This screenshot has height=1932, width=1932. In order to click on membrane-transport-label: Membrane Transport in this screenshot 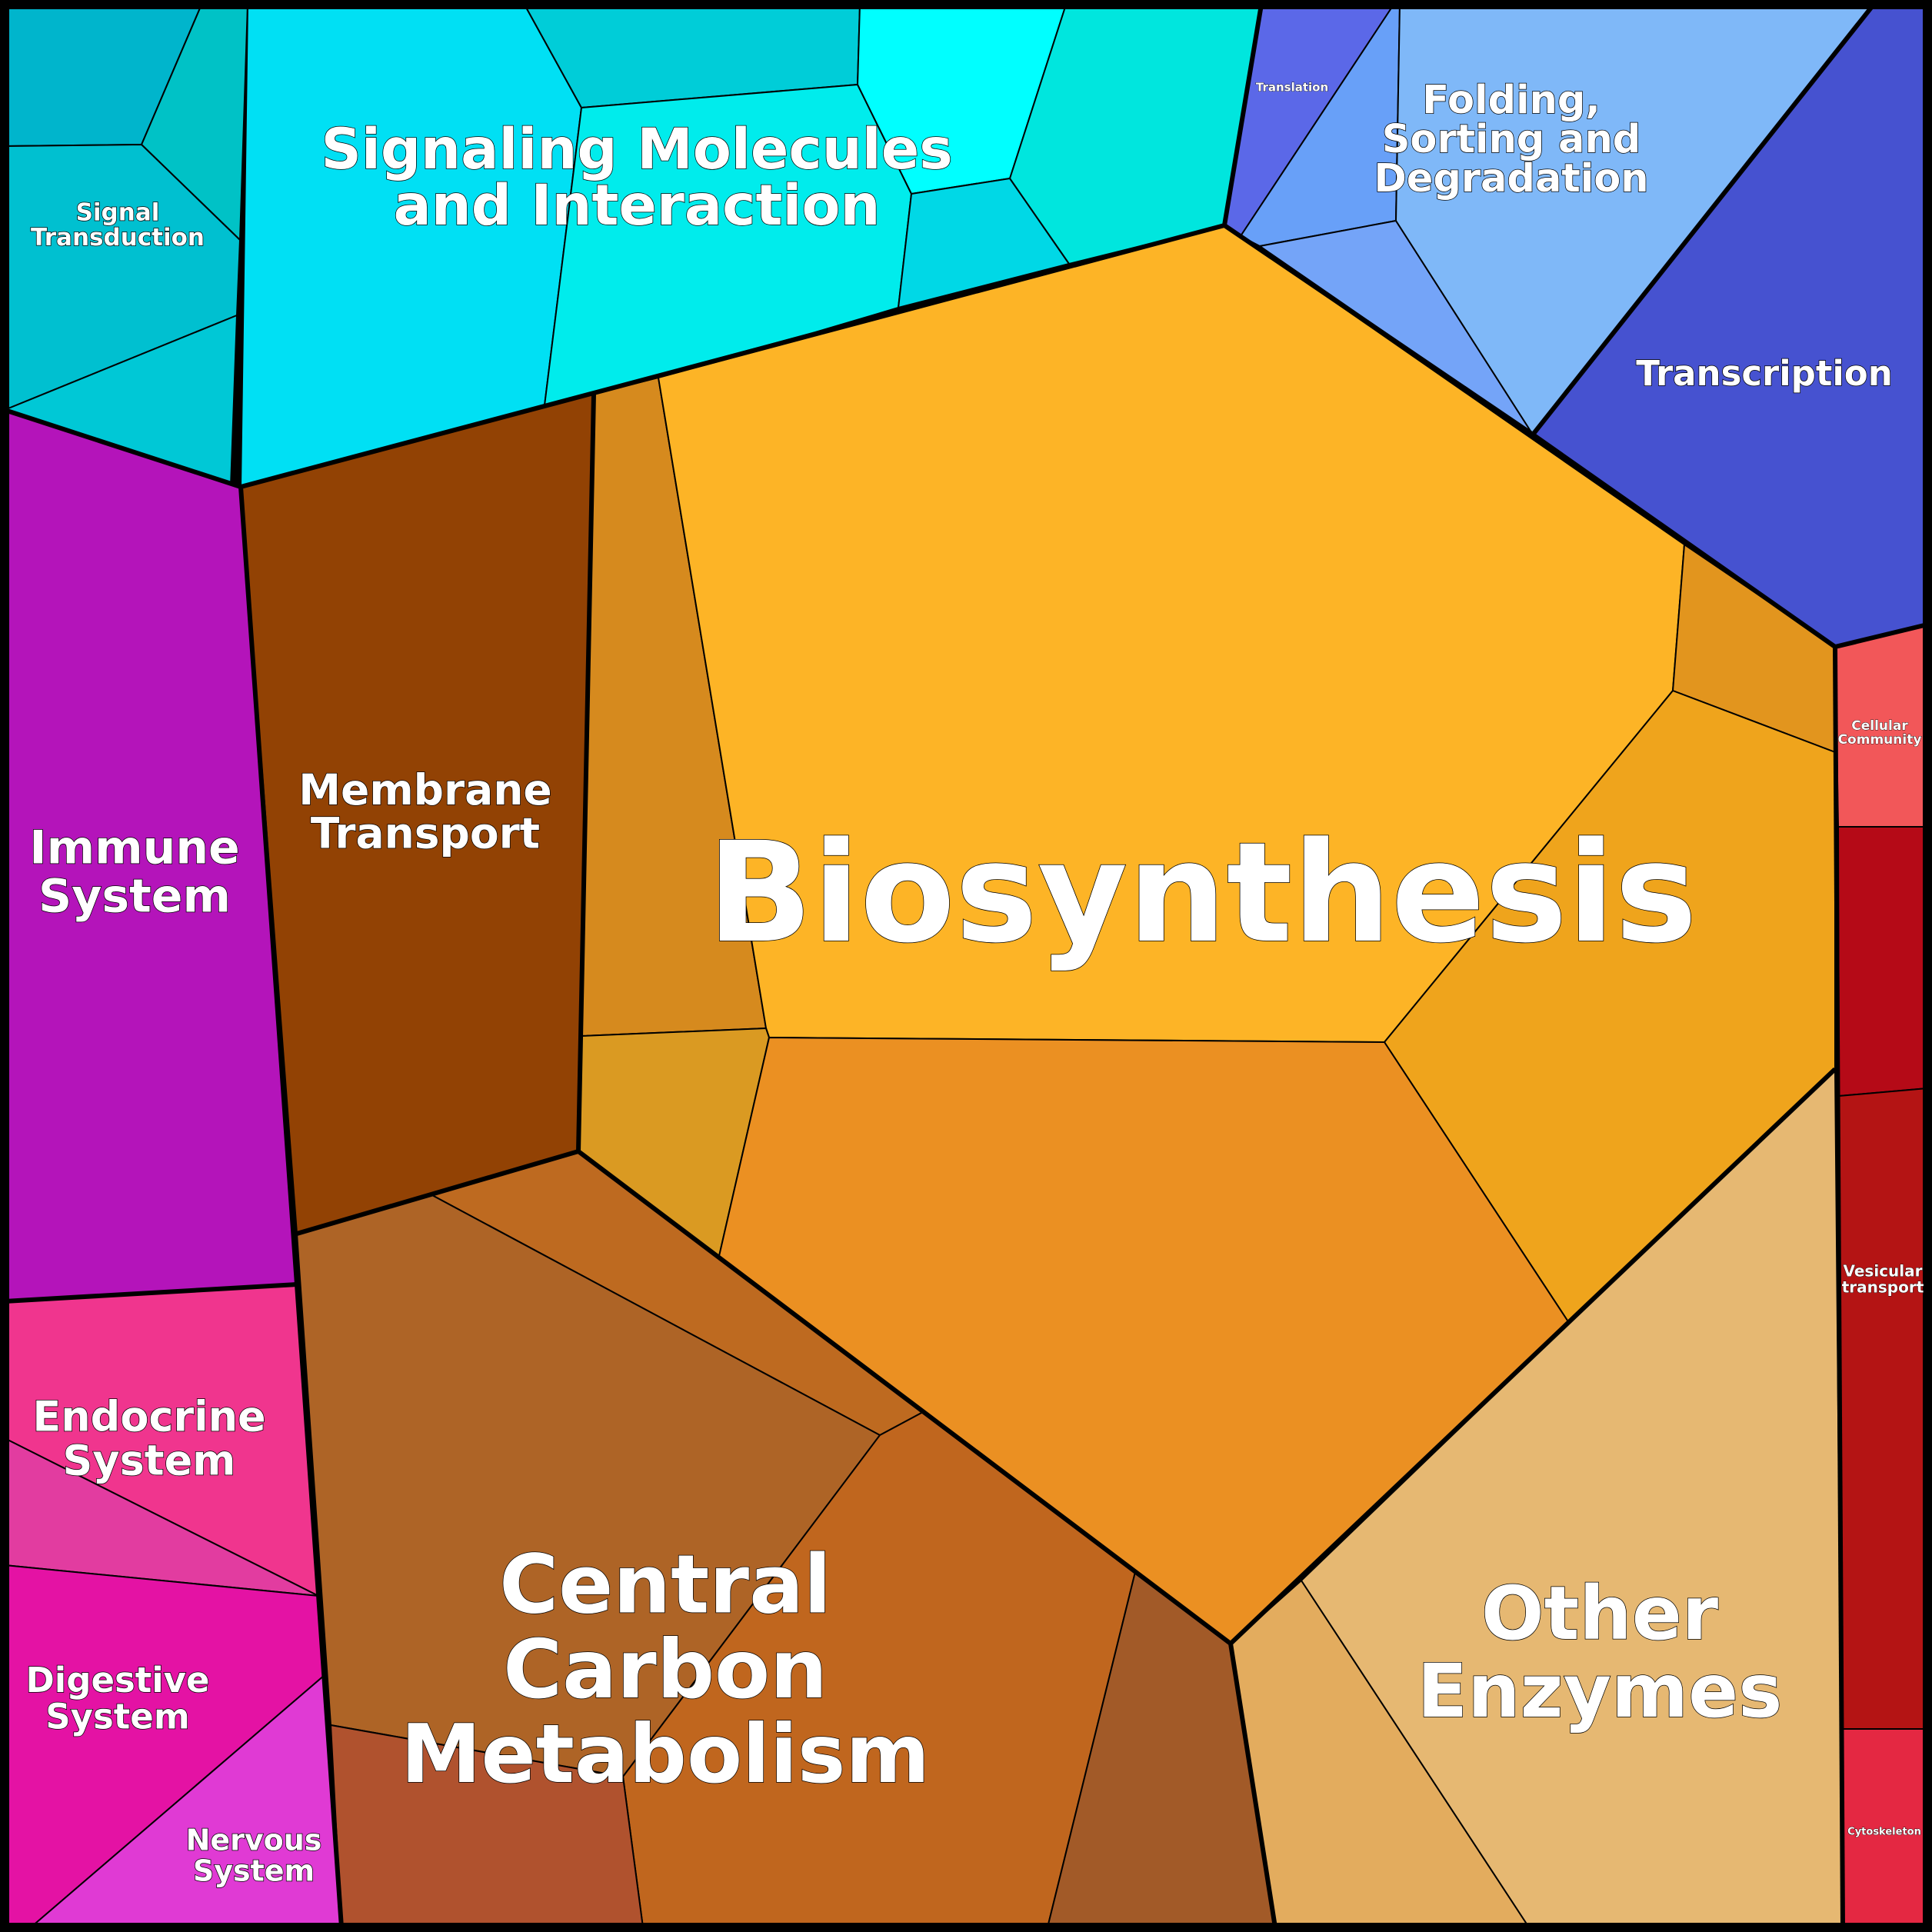, I will do `click(424, 811)`.